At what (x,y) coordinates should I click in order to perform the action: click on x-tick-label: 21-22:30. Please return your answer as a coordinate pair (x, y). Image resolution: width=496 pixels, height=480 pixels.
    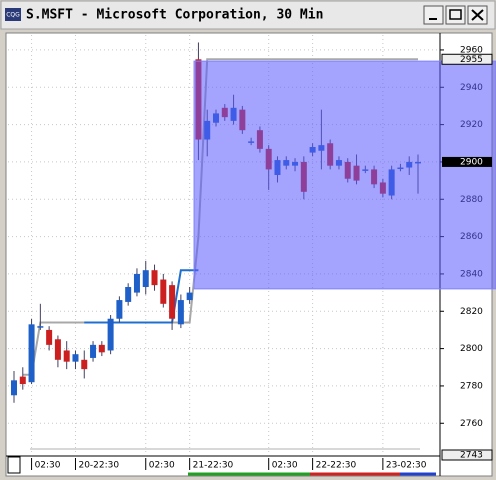
    Looking at the image, I should click on (213, 466).